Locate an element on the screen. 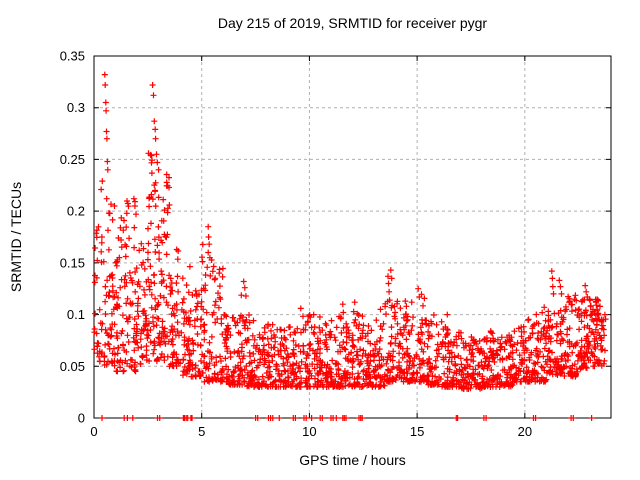  y-tick-label: 0.3 is located at coordinates (76, 107).